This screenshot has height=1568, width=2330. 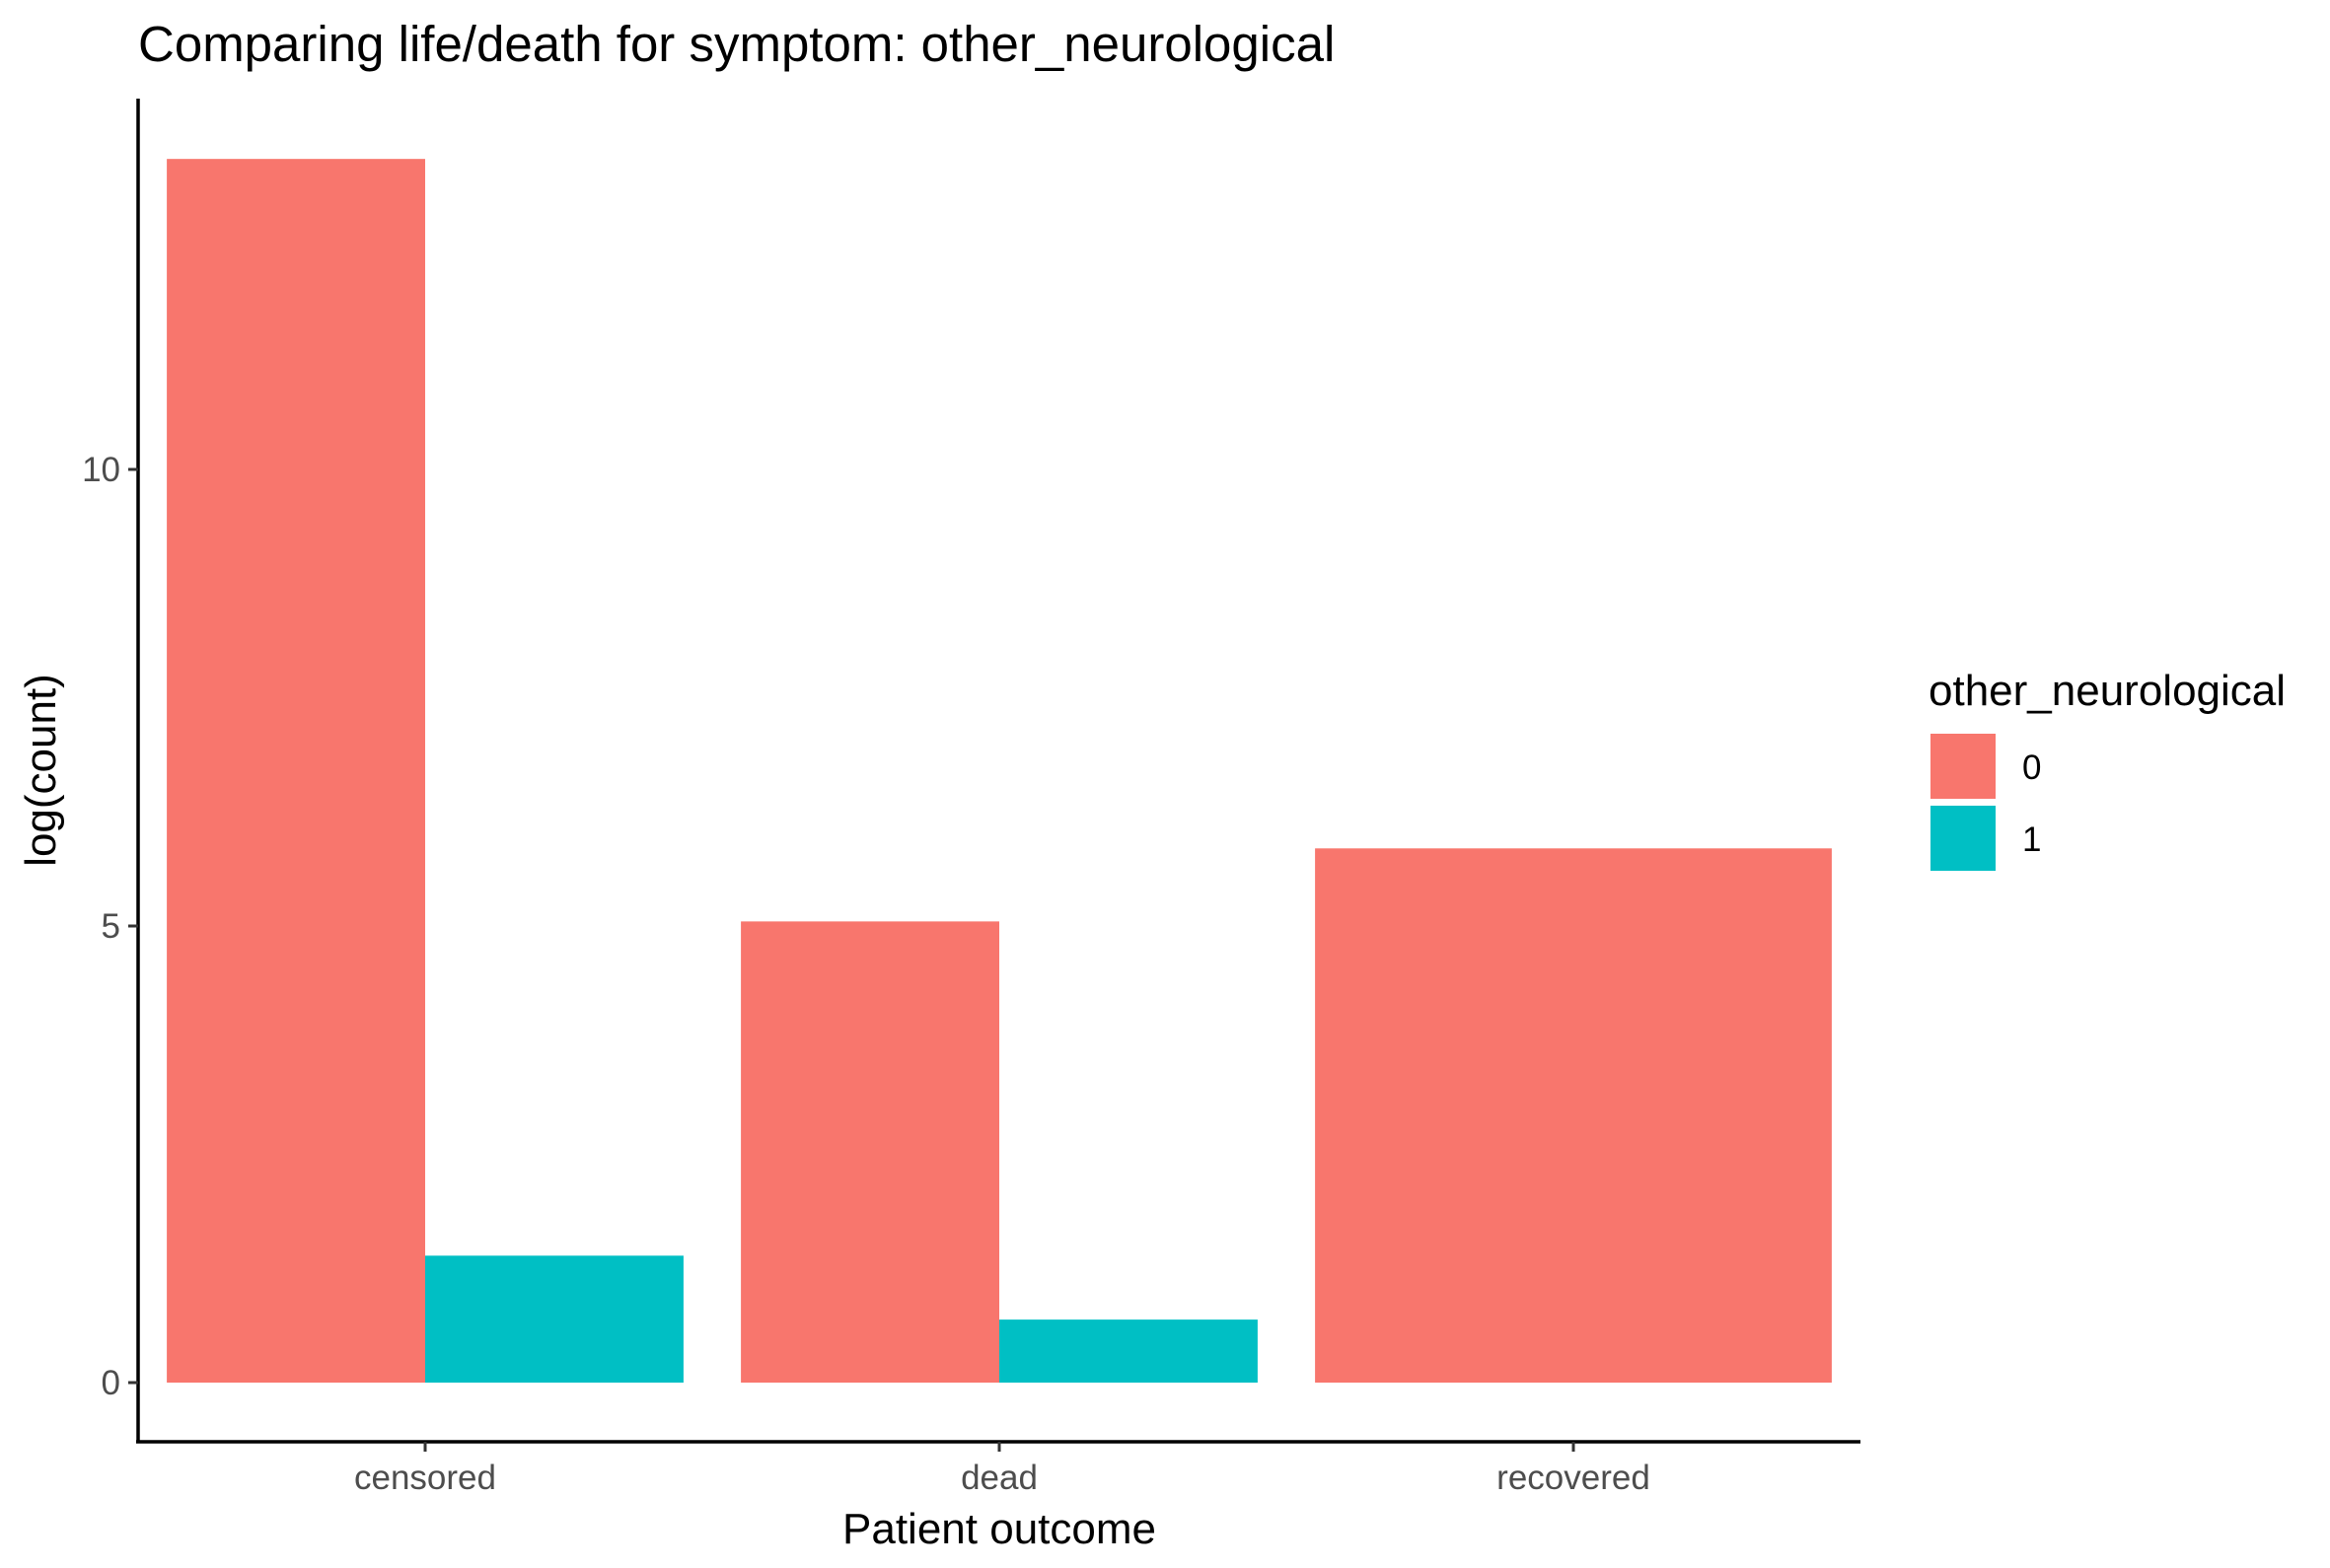 I want to click on x-tick-label-censored: censored, so click(x=425, y=1478).